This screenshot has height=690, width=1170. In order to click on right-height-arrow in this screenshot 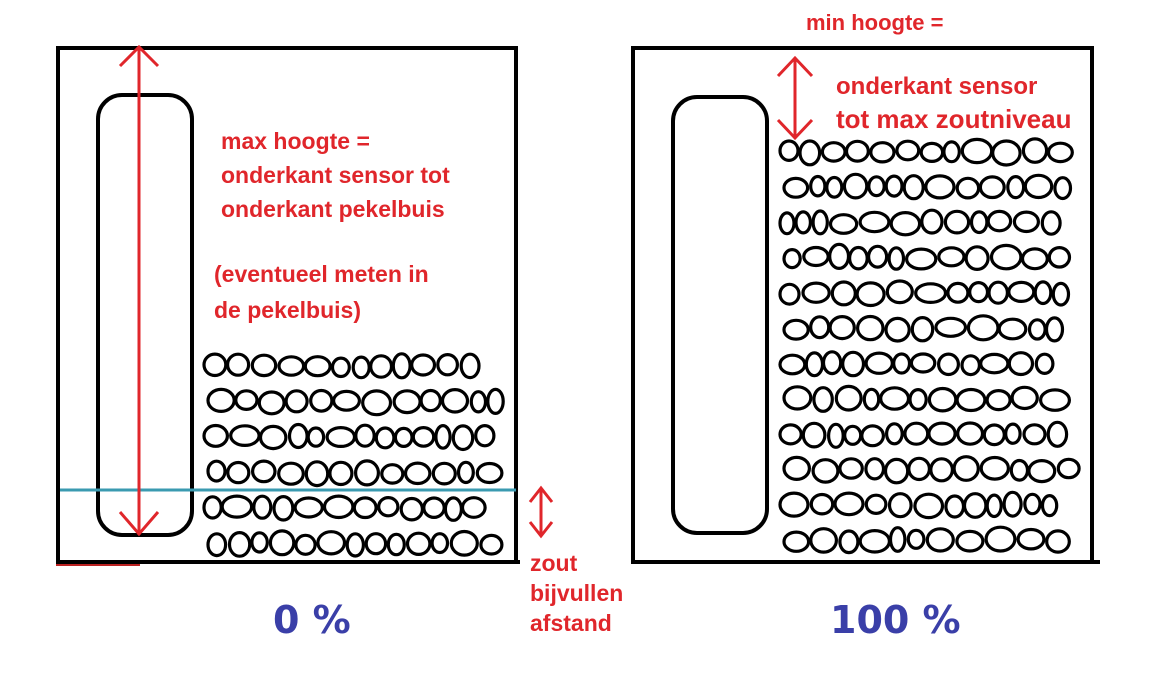, I will do `click(795, 98)`.